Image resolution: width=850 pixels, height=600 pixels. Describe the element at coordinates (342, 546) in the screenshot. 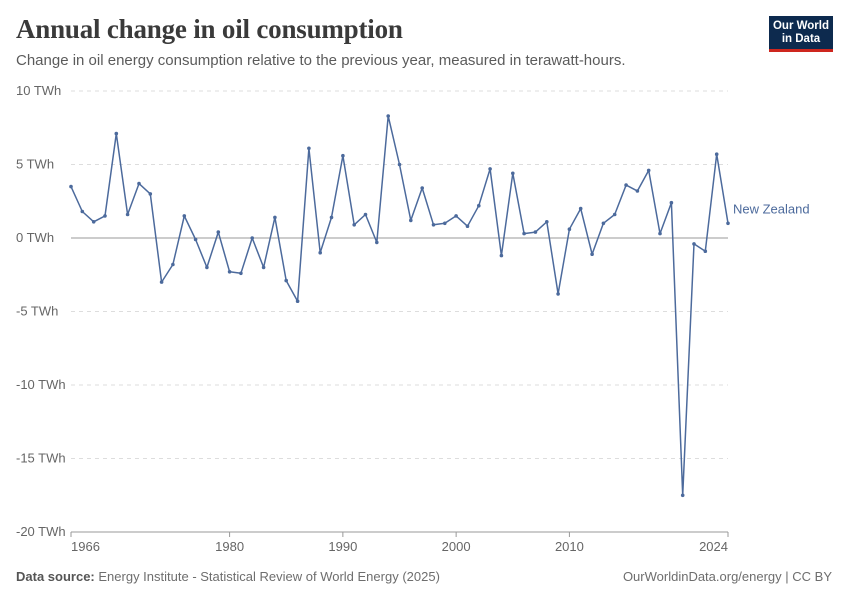

I see `x-tick-label: 1990` at that location.